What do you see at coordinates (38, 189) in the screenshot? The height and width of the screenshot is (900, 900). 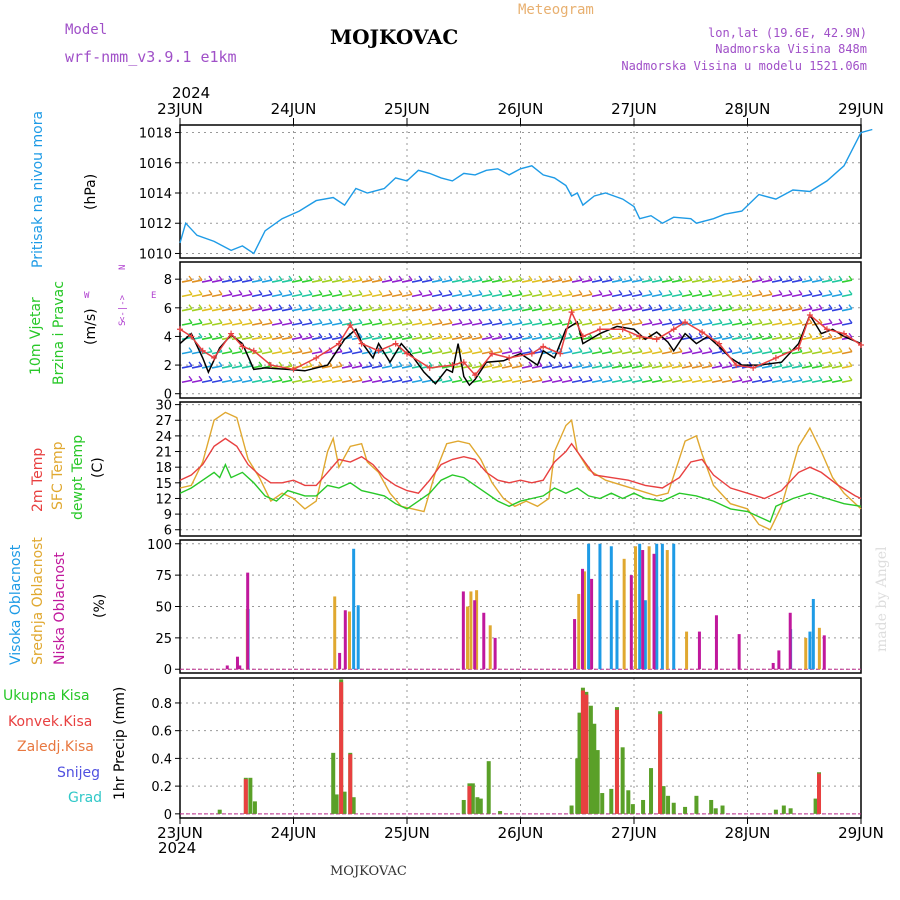 I see `pressure-title: Pritisak na nivou mora` at bounding box center [38, 189].